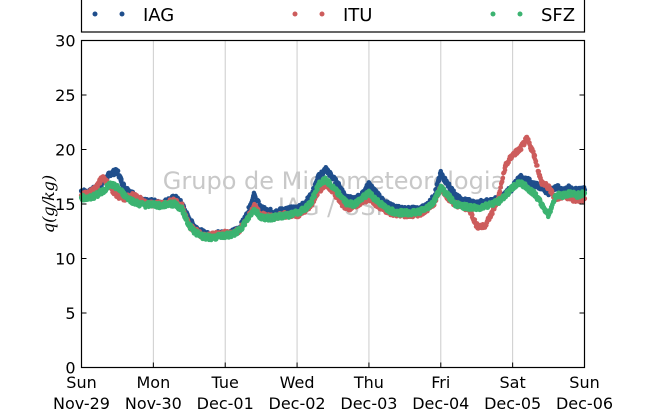  I want to click on y-tick-label: 20, so click(65, 150).